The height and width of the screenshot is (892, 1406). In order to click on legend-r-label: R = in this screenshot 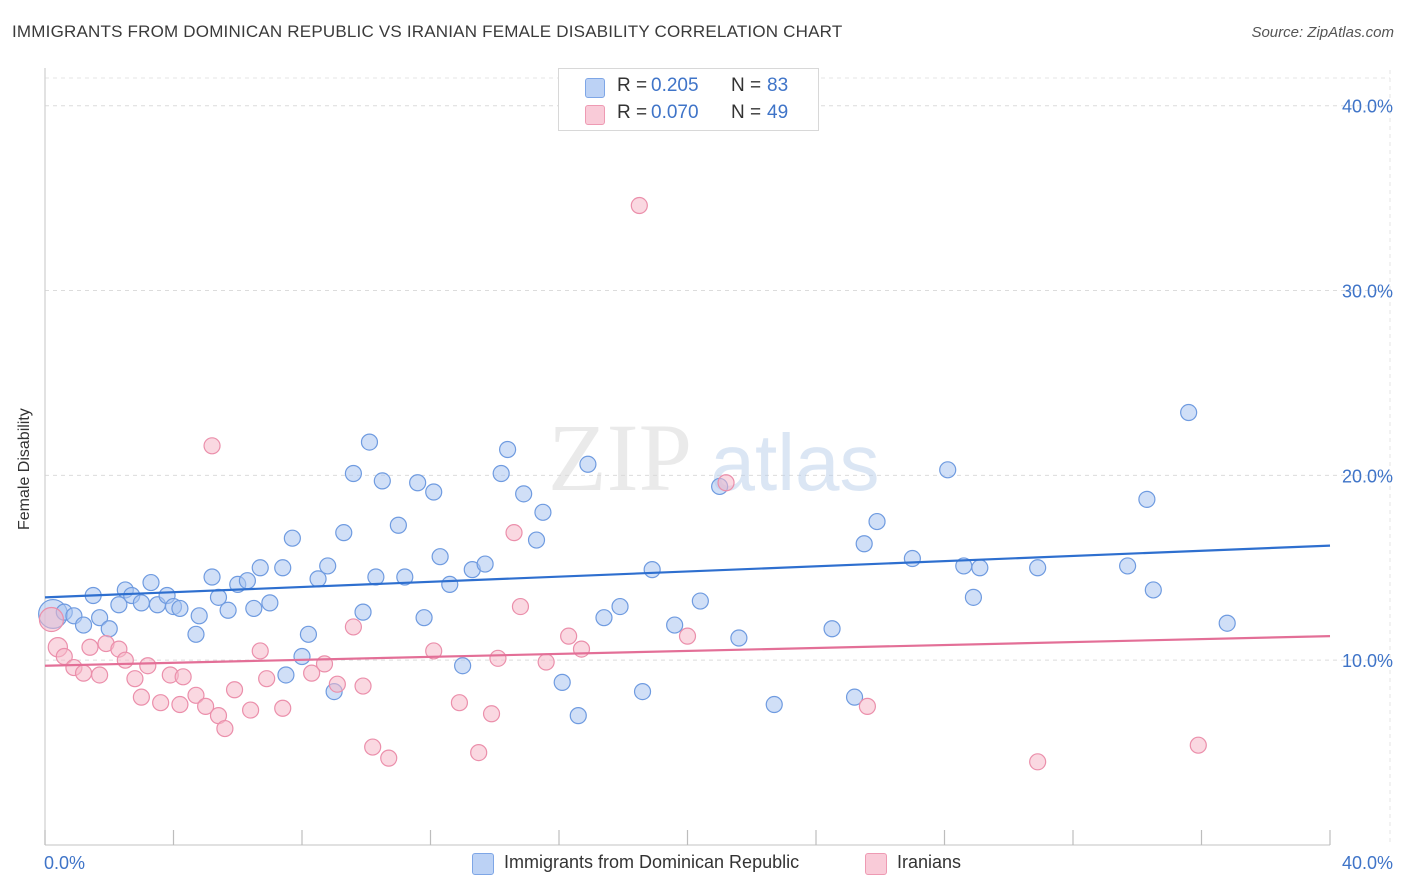, I will do `click(632, 112)`.